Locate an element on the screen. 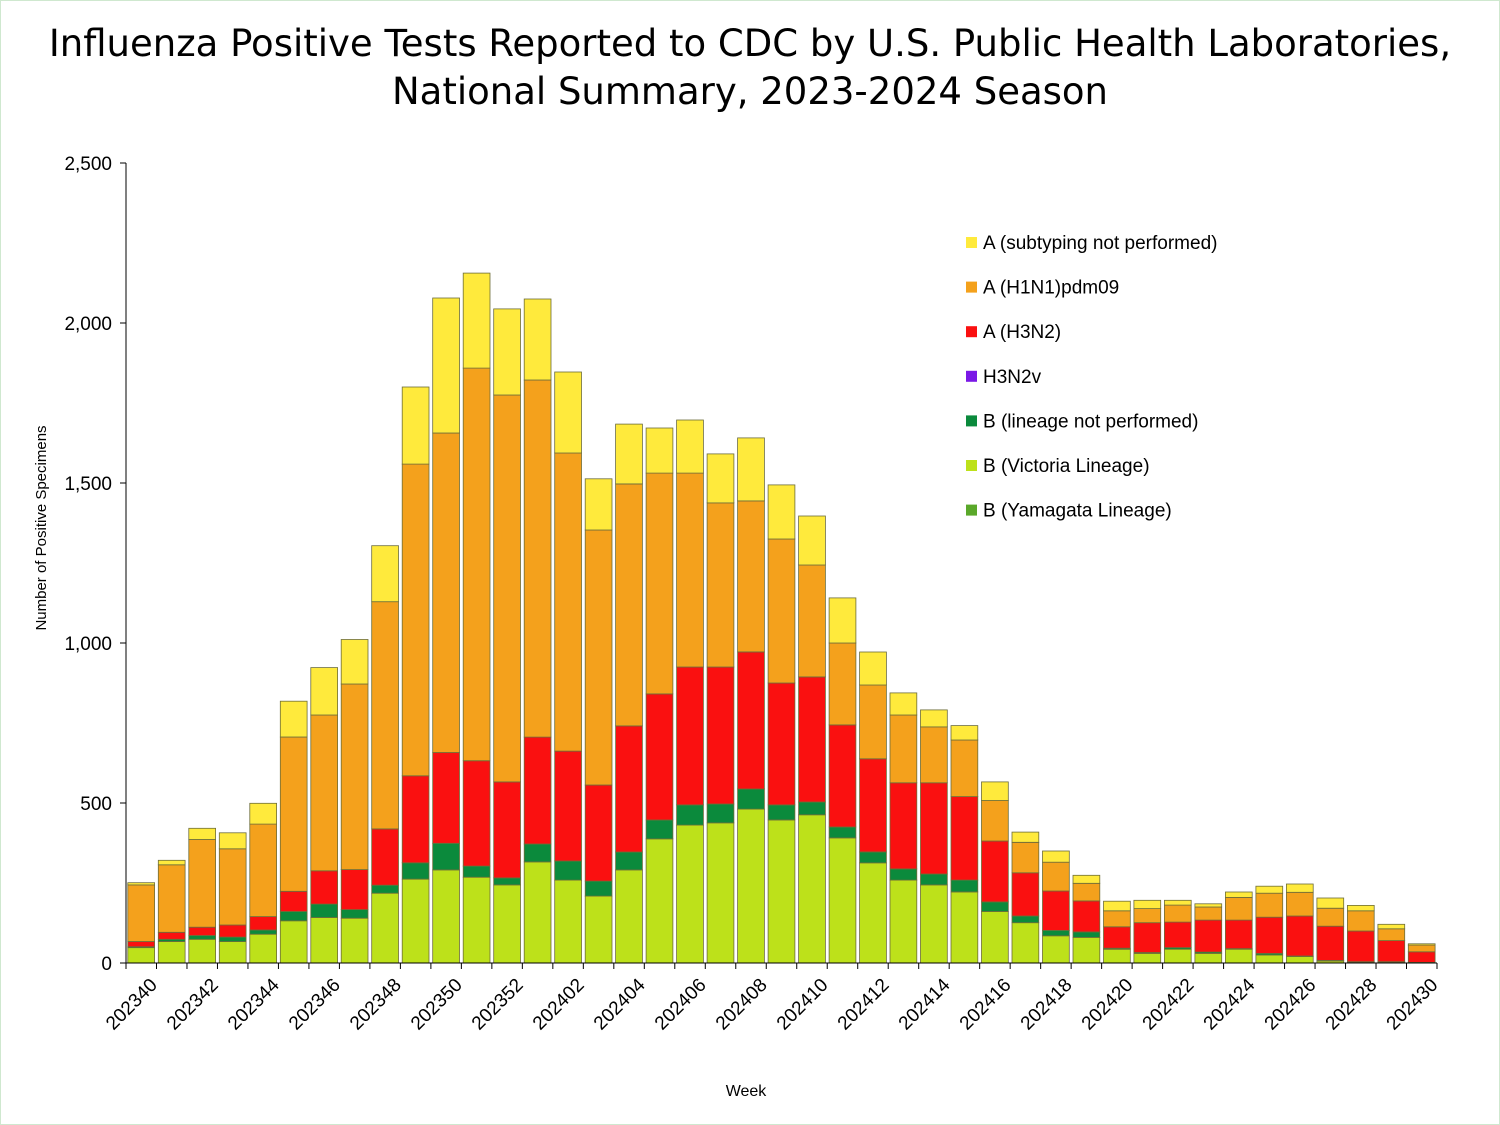 The height and width of the screenshot is (1125, 1500). x-tick-label: 202430 is located at coordinates (1413, 1005).